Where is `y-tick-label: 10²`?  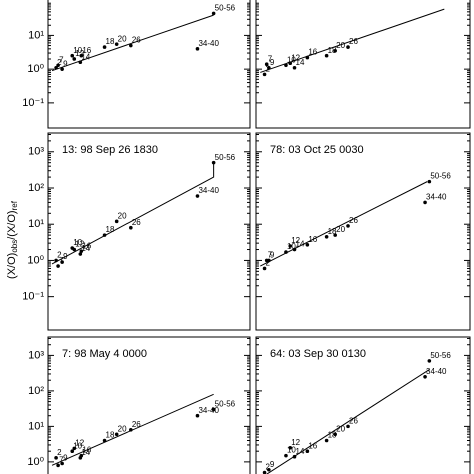 y-tick-label: 10² is located at coordinates (36, 188).